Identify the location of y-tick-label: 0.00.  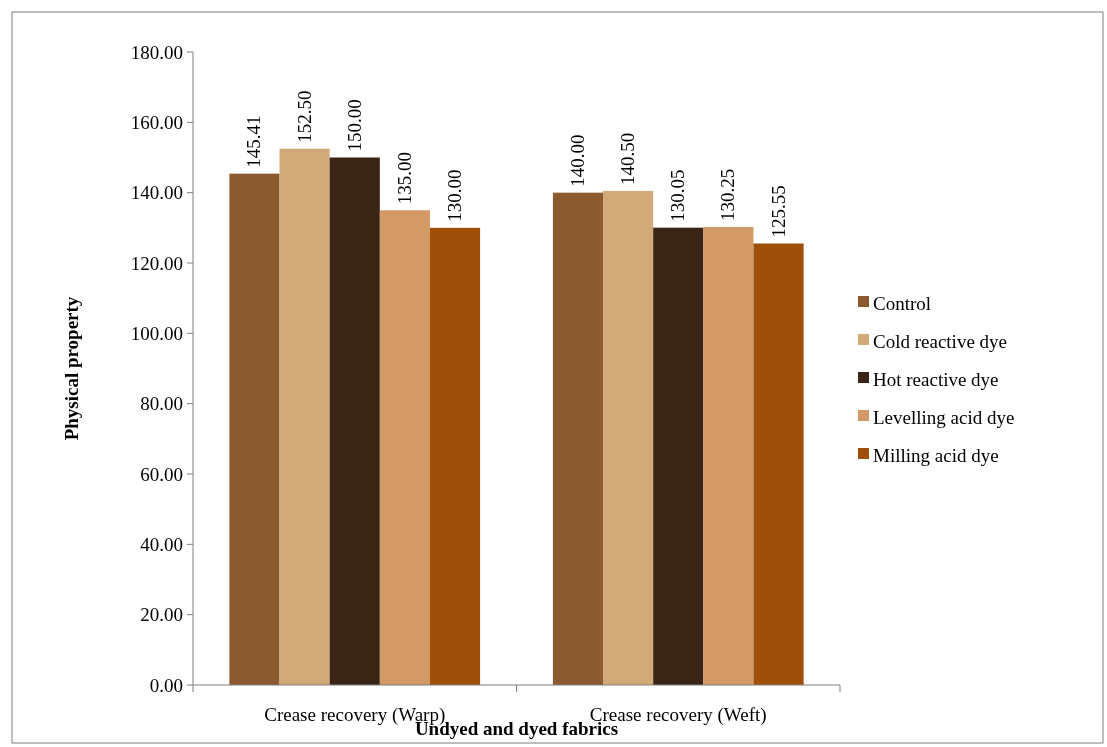
(166, 685).